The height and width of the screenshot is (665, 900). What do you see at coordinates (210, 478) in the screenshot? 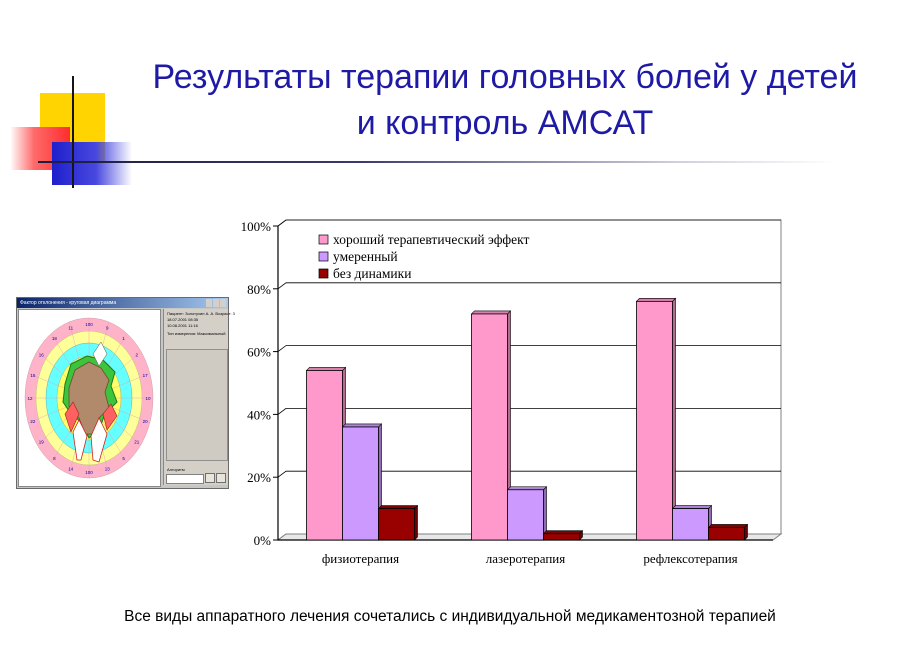
I see `amsat-ok-button` at bounding box center [210, 478].